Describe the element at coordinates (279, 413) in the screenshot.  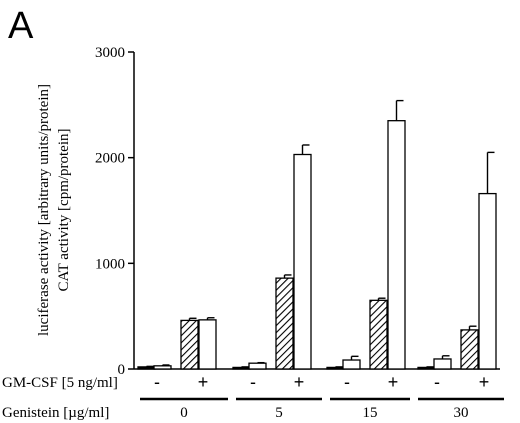
I see `genistein-group-label: 5` at that location.